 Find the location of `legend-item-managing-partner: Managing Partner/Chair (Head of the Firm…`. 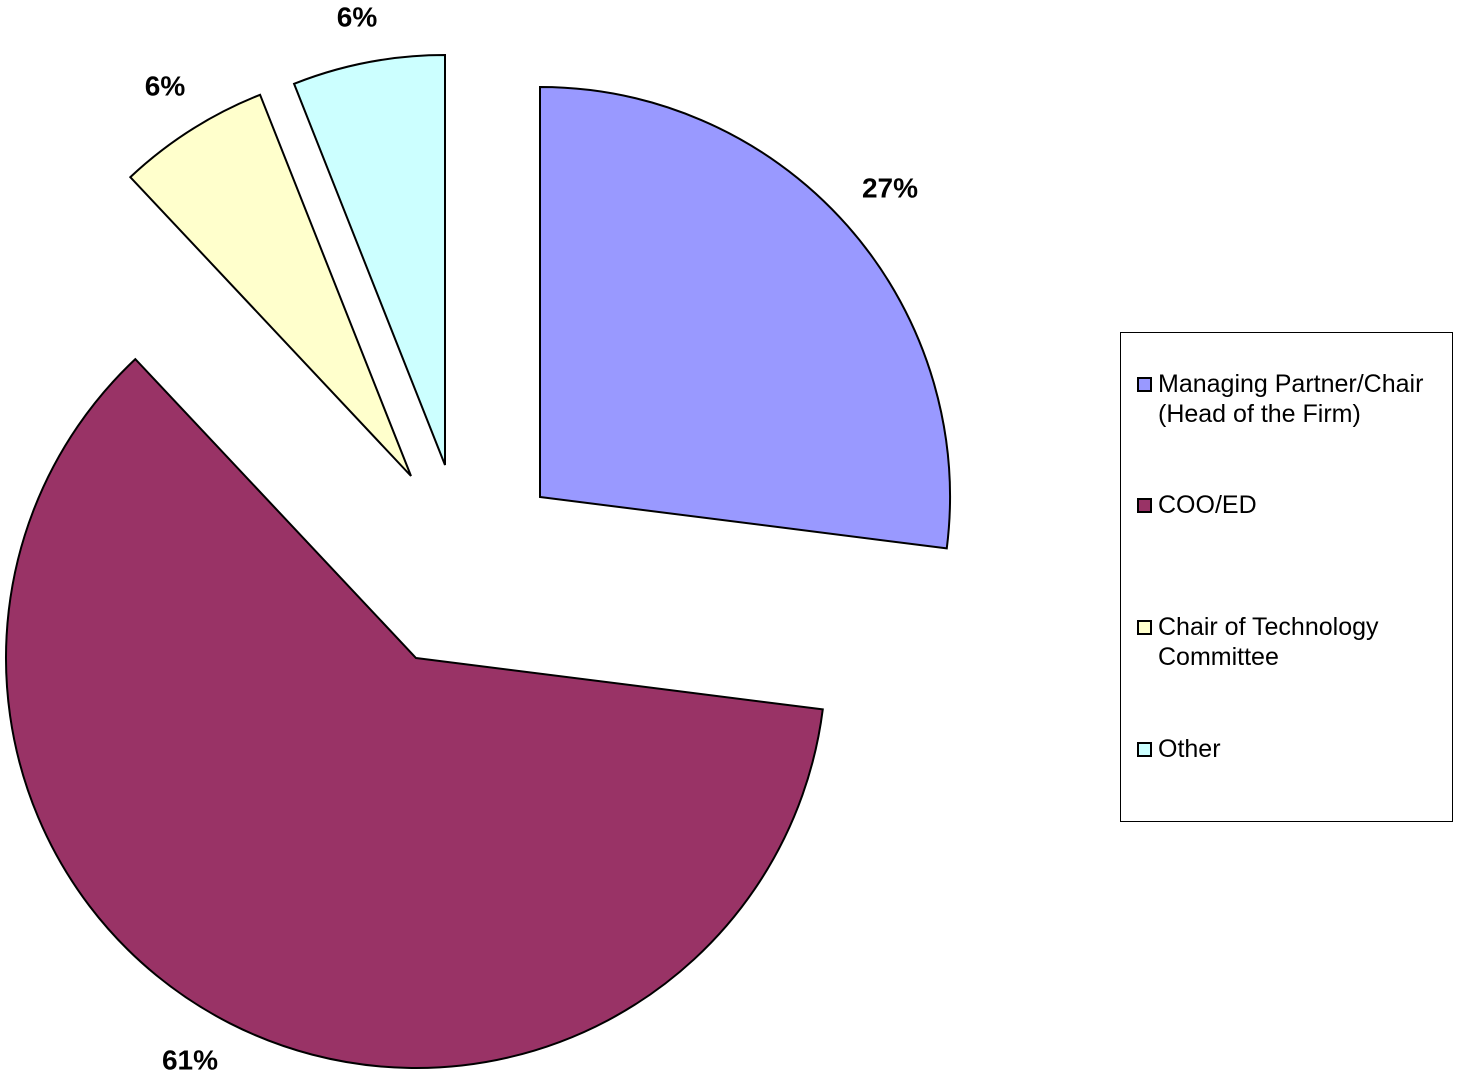

legend-item-managing-partner: Managing Partner/Chair (Head of the Firm… is located at coordinates (1292, 399).